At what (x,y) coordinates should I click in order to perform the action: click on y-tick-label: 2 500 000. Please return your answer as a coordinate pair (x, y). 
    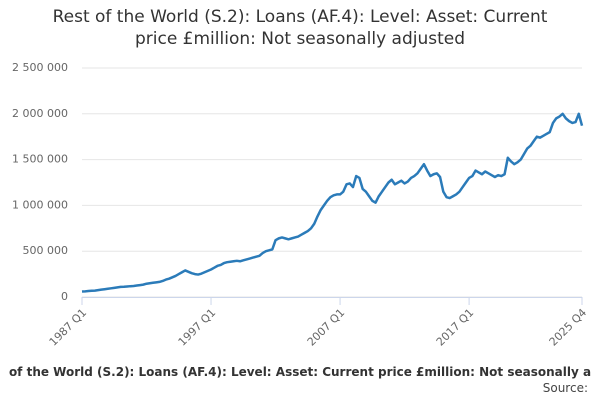
    Looking at the image, I should click on (40, 67).